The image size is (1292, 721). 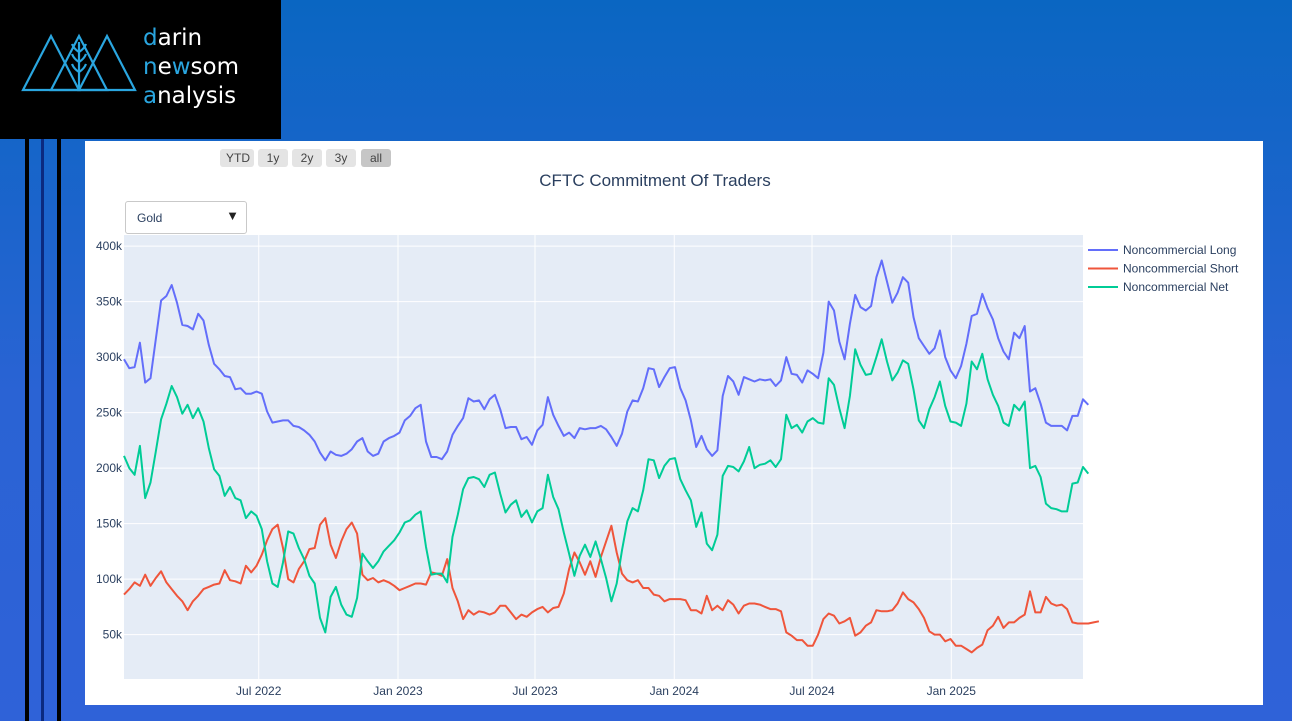 What do you see at coordinates (109, 468) in the screenshot?
I see `y-tick-label: 200k` at bounding box center [109, 468].